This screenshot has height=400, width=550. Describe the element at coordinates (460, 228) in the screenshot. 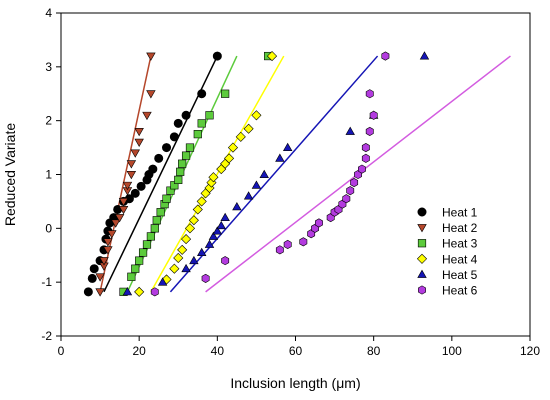

I see `legend-label-heat-2: Heat 2` at that location.